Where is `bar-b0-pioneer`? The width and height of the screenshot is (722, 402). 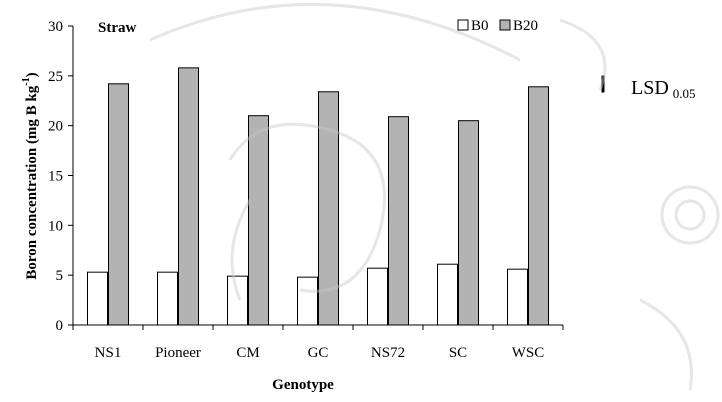
bar-b0-pioneer is located at coordinates (167, 298).